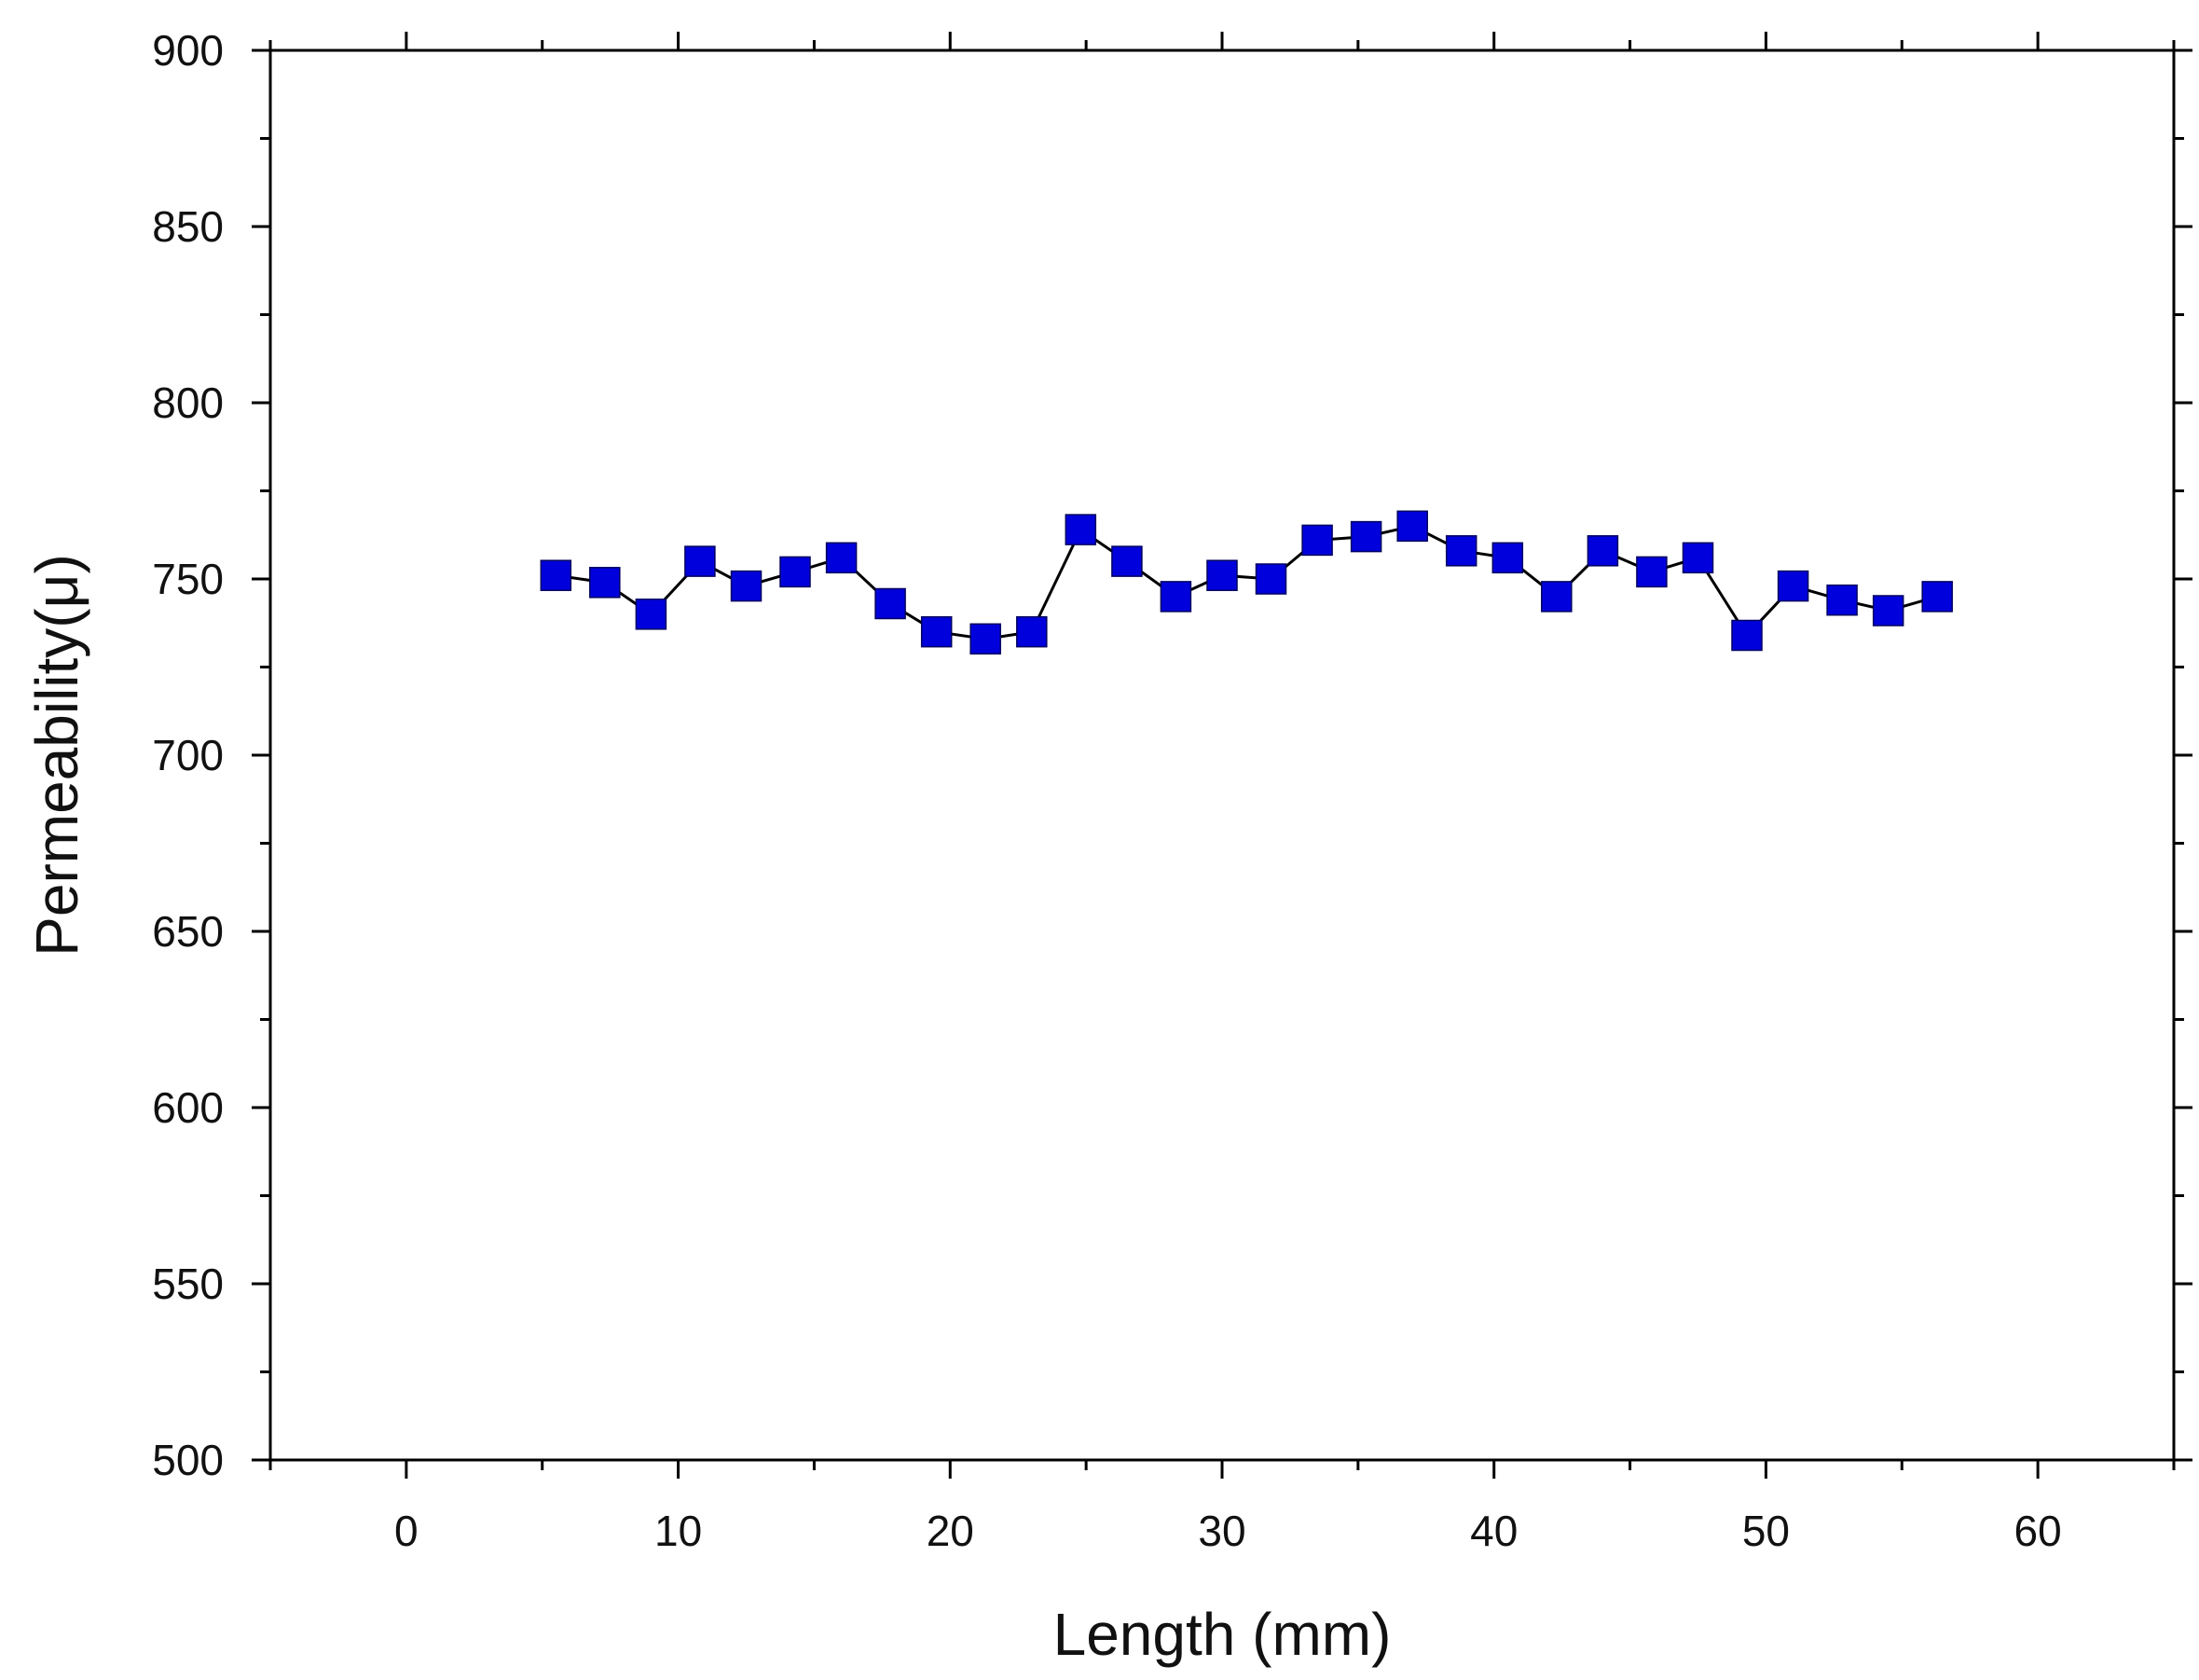  I want to click on y-tick-label: 900, so click(188, 50).